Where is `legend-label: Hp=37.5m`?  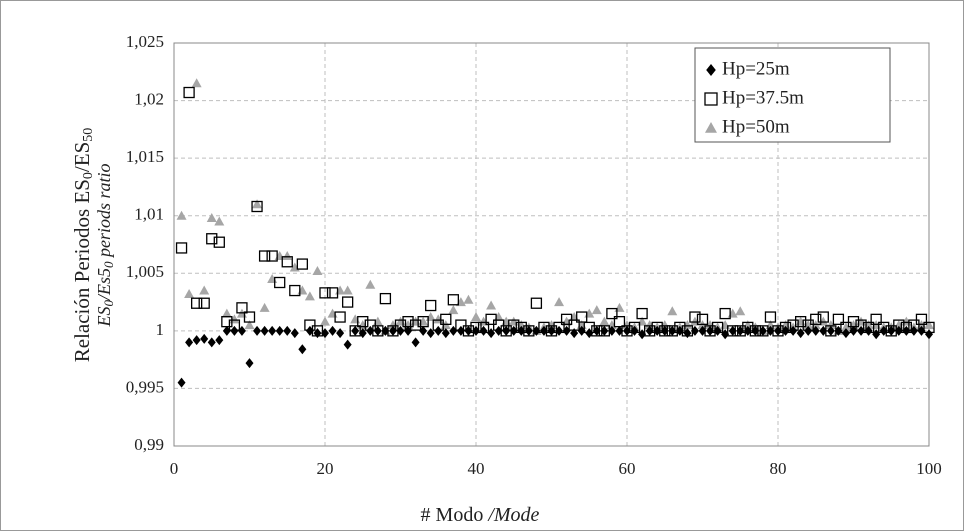
legend-label: Hp=37.5m is located at coordinates (763, 97).